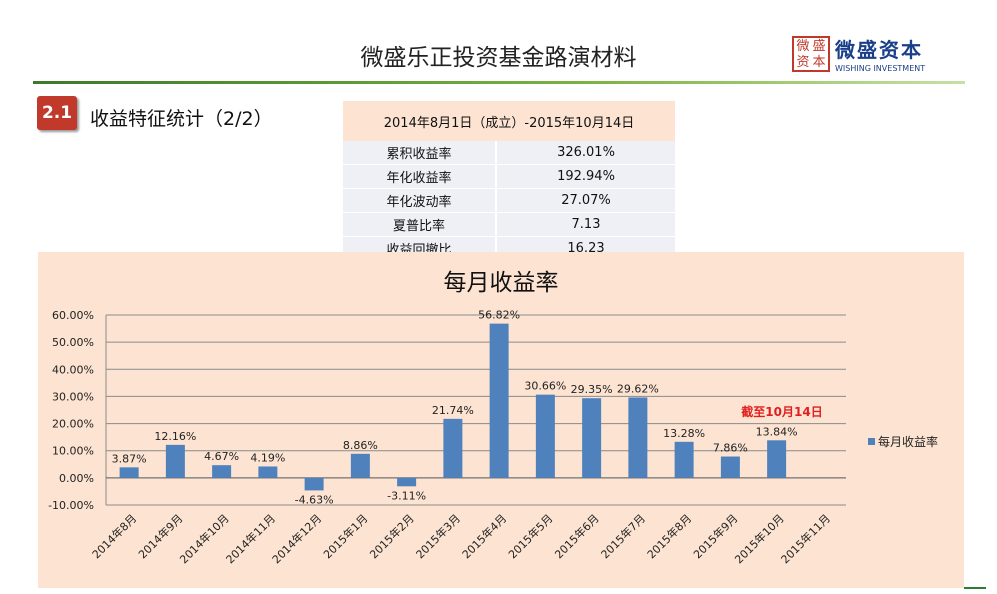 Image resolution: width=997 pixels, height=594 pixels. Describe the element at coordinates (498, 58) in the screenshot. I see `page-title: 微盛乐正投资基金路演材料` at that location.